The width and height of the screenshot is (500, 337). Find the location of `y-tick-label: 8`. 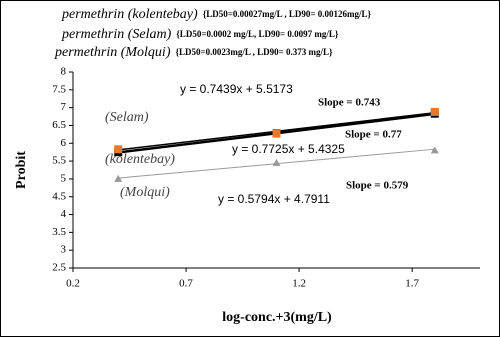

y-tick-label: 8 is located at coordinates (64, 72).